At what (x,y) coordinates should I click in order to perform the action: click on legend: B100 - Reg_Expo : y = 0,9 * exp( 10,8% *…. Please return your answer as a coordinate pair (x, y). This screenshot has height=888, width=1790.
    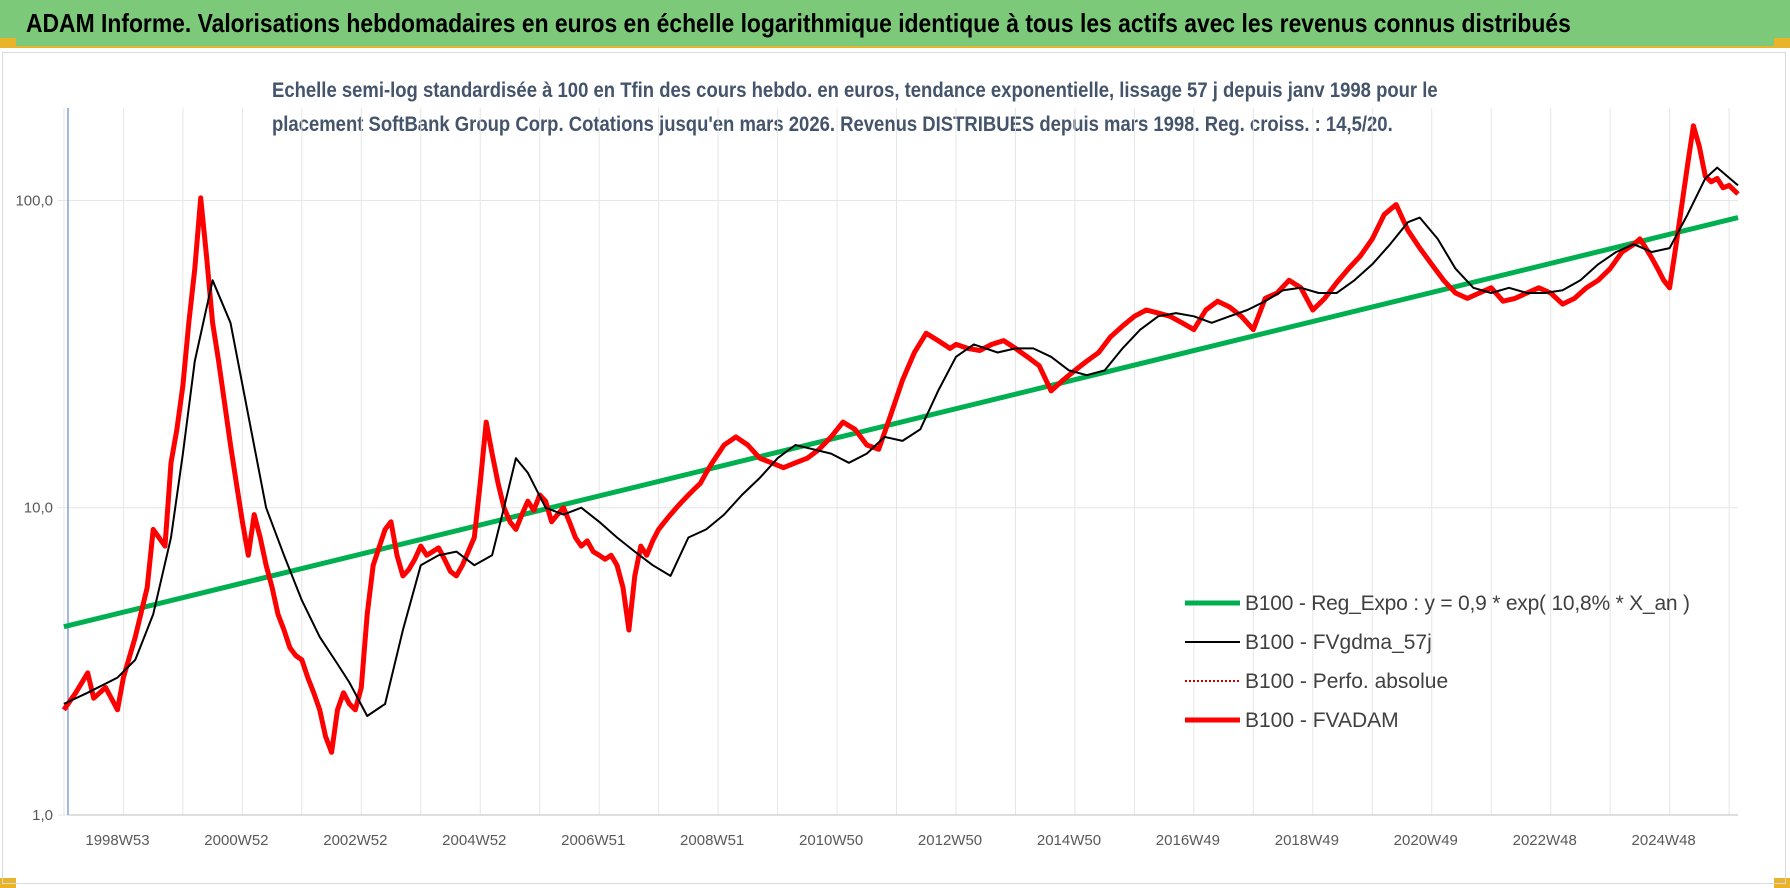
    Looking at the image, I should click on (1437, 662).